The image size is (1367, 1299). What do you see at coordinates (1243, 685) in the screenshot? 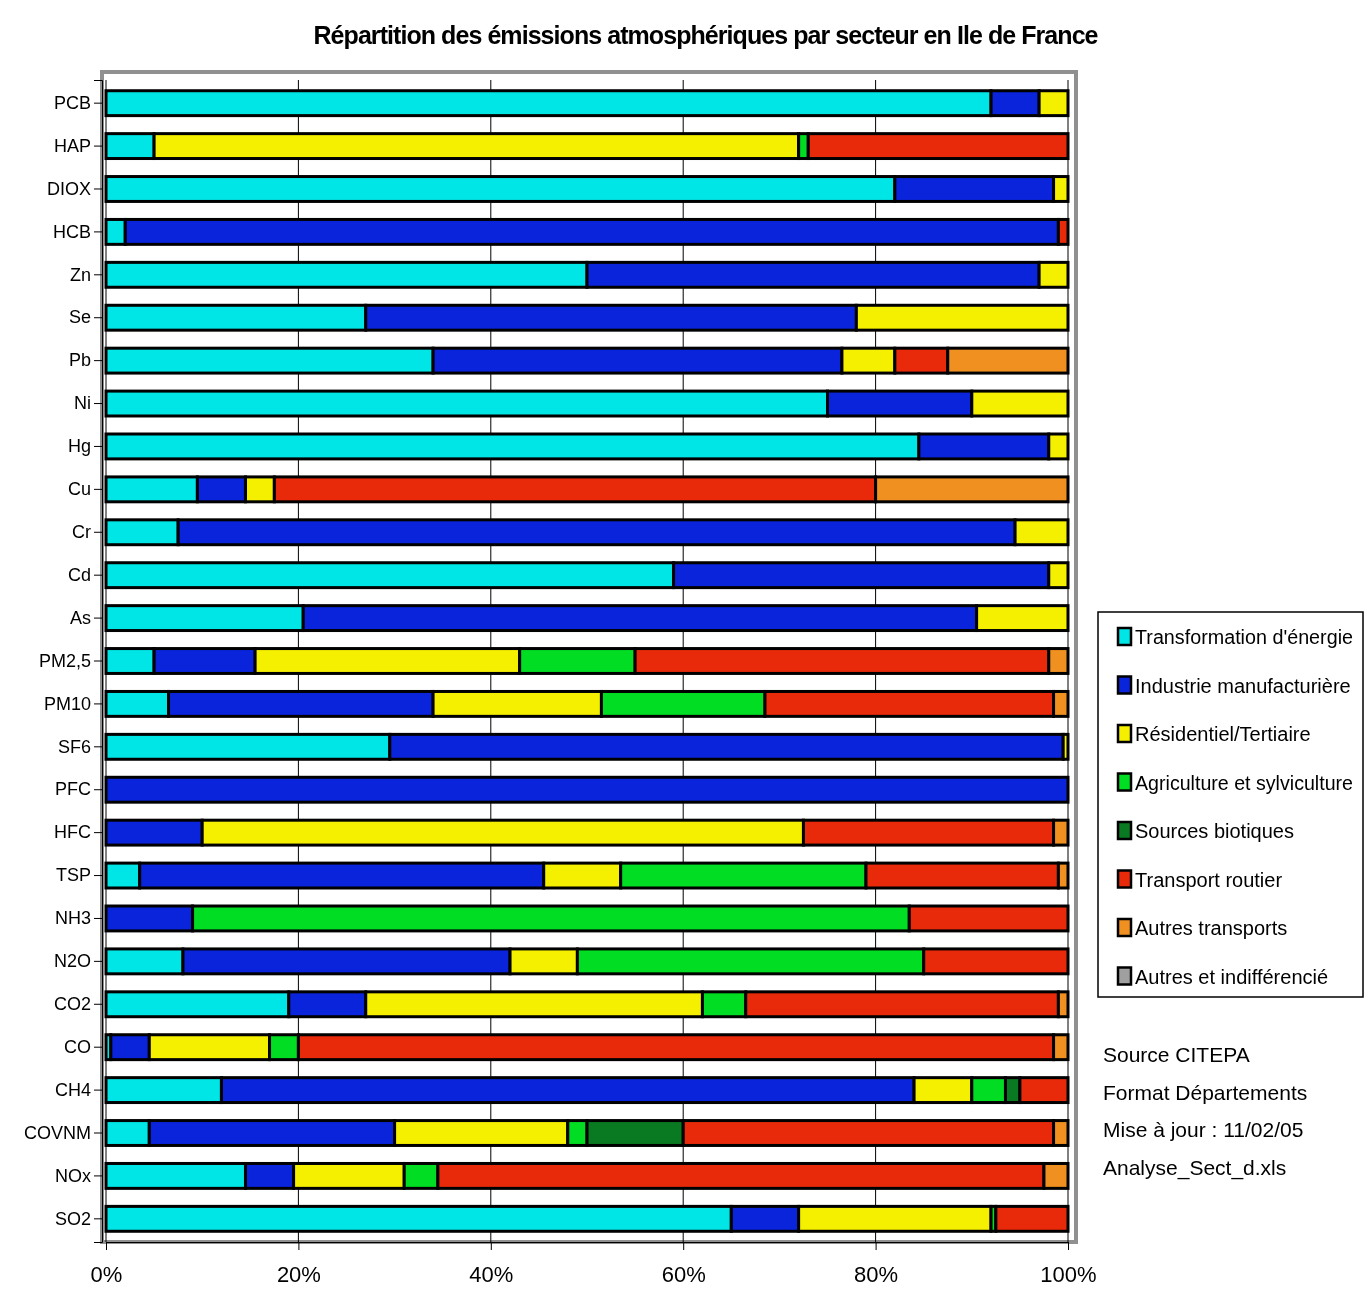
I see `legend-label: Industrie manufacturière` at bounding box center [1243, 685].